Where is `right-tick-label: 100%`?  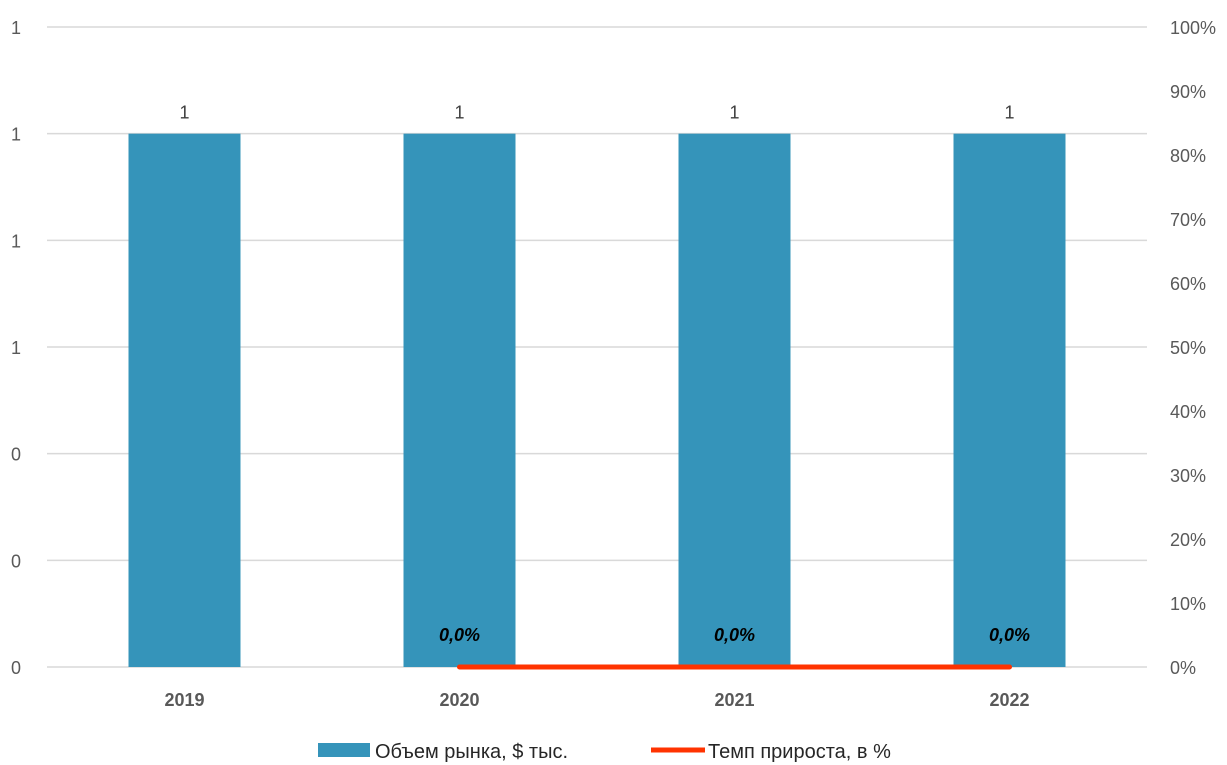
right-tick-label: 100% is located at coordinates (1193, 28).